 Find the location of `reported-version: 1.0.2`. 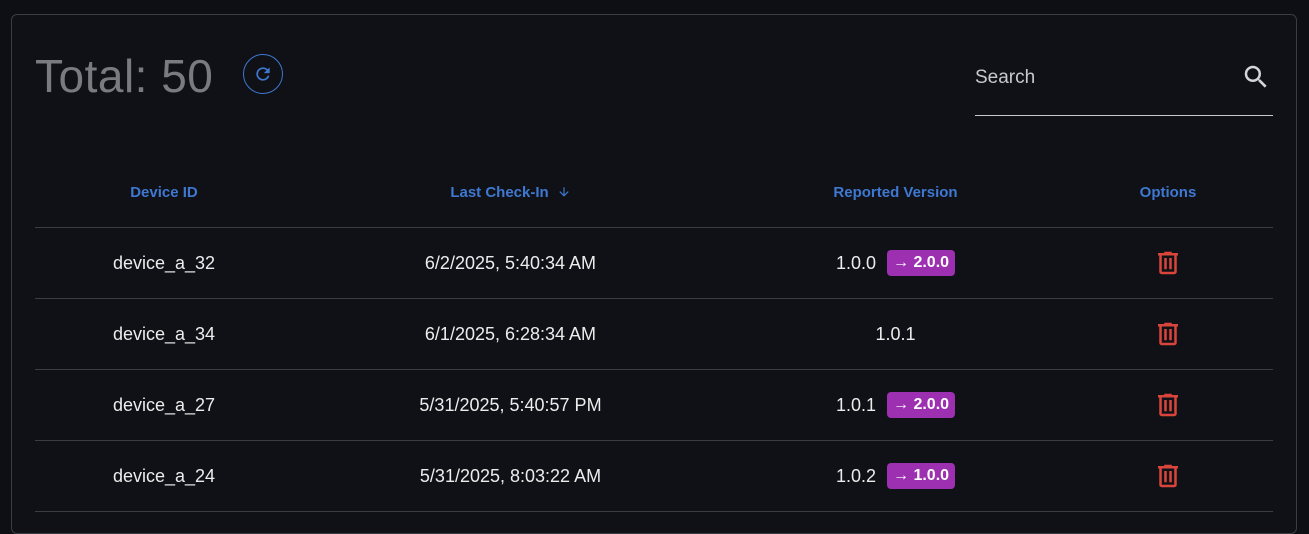

reported-version: 1.0.2 is located at coordinates (855, 475).